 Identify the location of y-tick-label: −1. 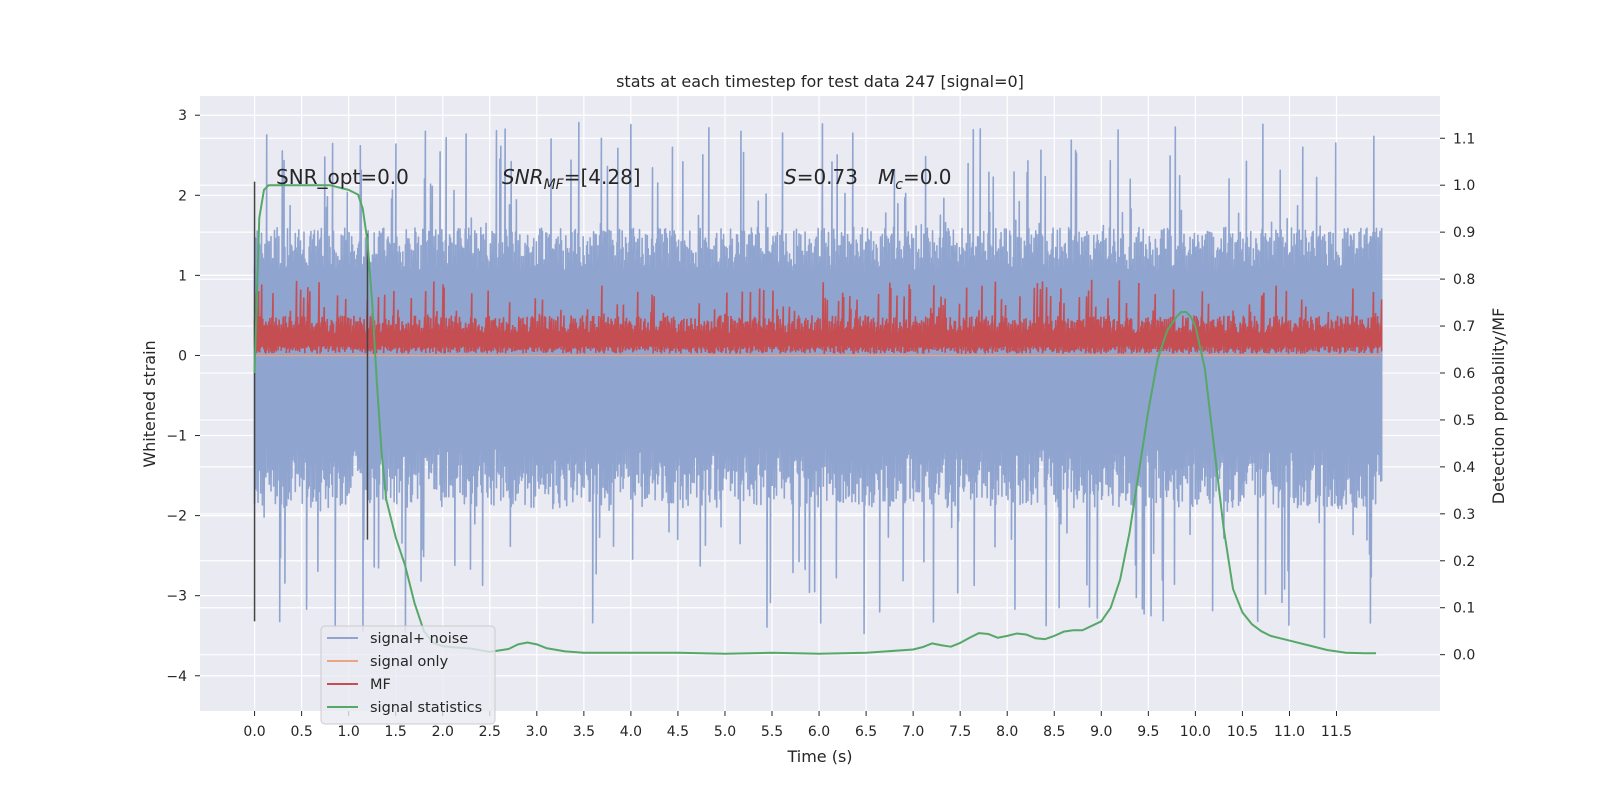
(176, 437).